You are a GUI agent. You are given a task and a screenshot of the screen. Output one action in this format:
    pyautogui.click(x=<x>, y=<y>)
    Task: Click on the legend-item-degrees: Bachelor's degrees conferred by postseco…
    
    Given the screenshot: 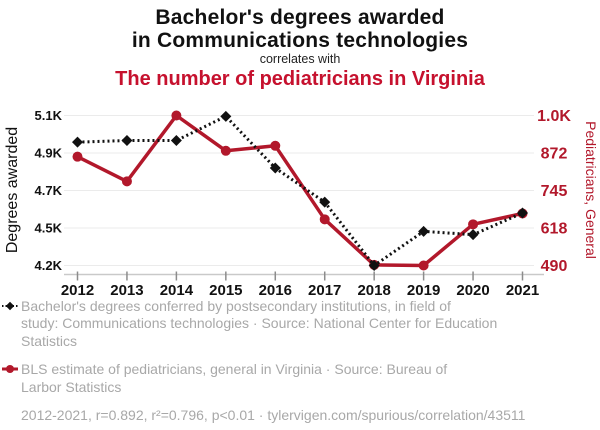 What is the action you would take?
    pyautogui.click(x=290, y=324)
    